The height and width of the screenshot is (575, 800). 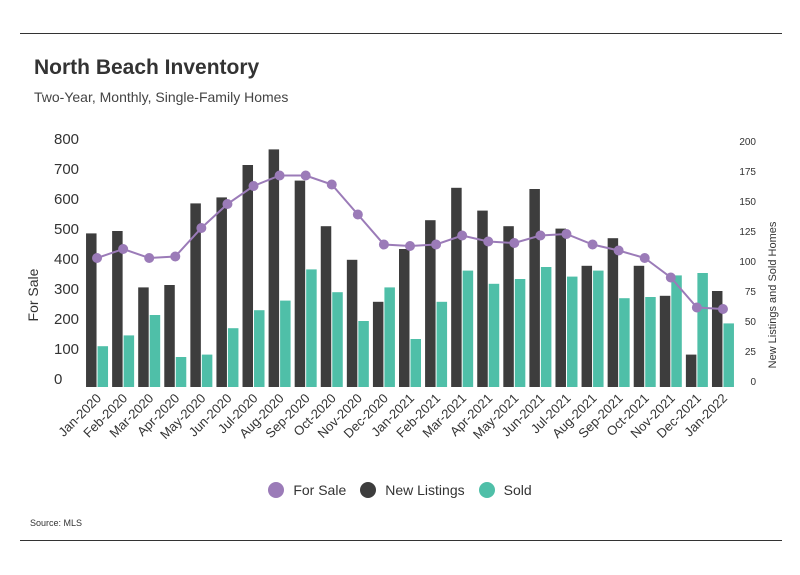 I want to click on legend-swatch-new-listings, so click(x=368, y=490).